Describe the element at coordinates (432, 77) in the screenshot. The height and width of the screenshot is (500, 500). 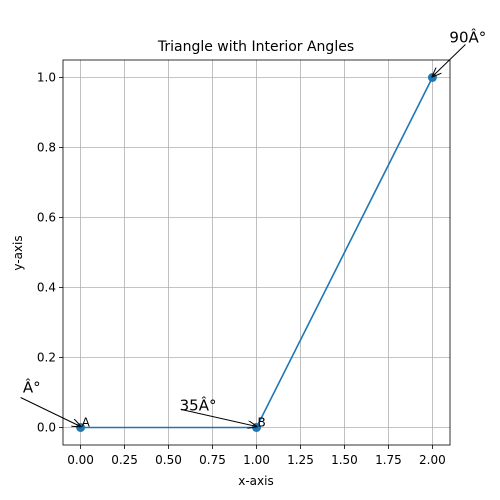
I see `data-point` at that location.